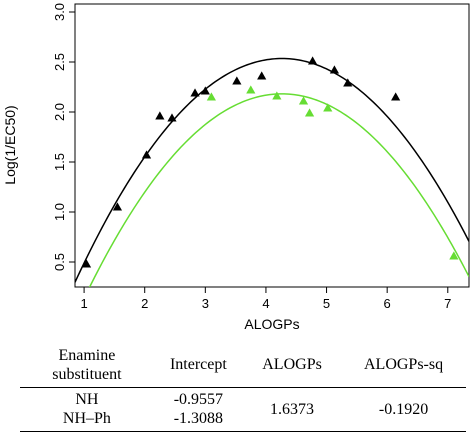  I want to click on header-alogps: ALOGPs, so click(292, 365).